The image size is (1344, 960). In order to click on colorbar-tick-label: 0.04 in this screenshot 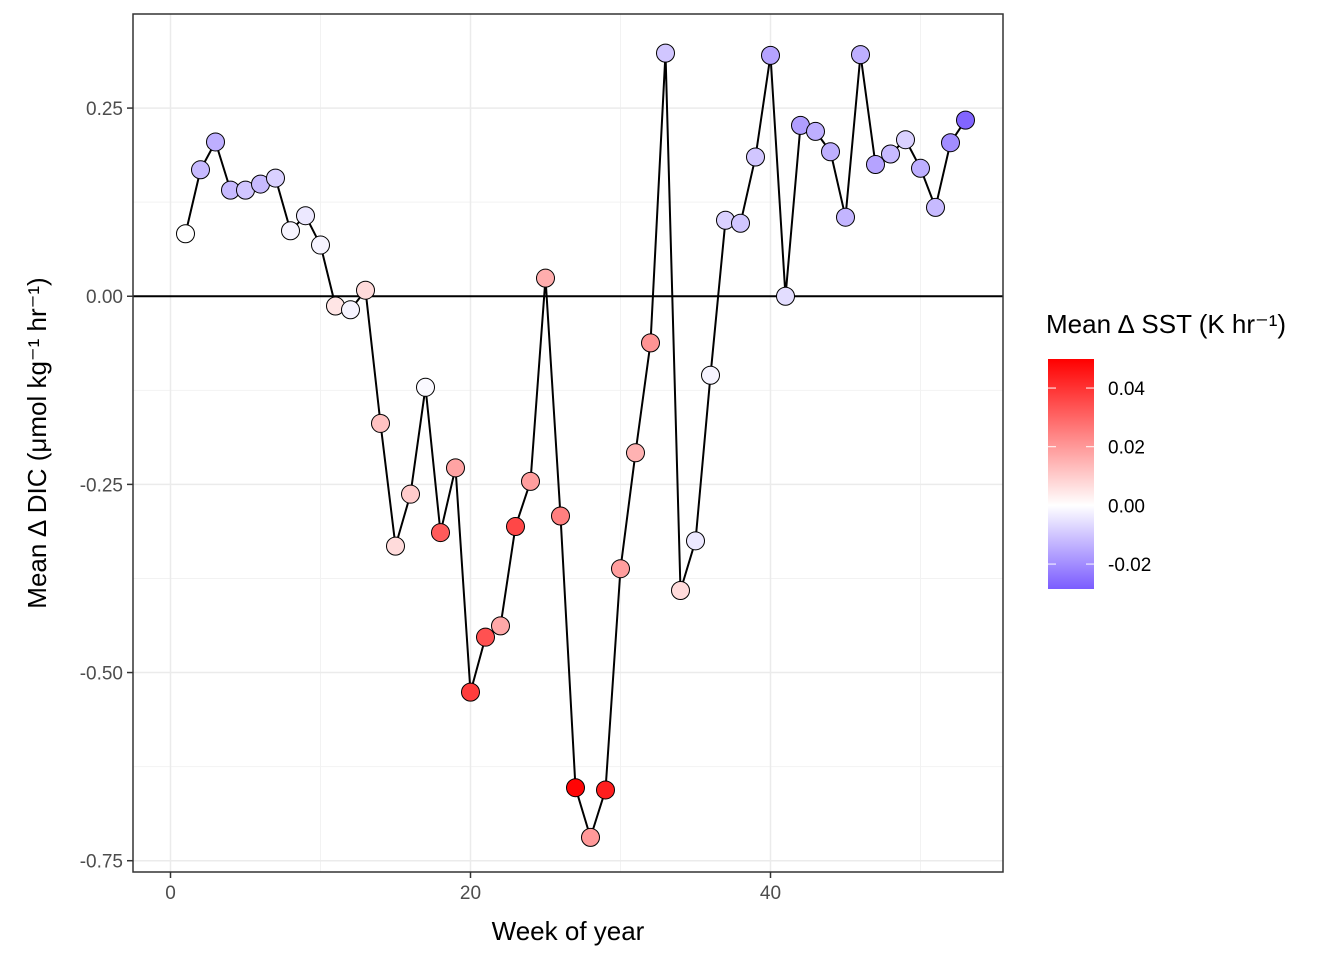, I will do `click(1126, 389)`.